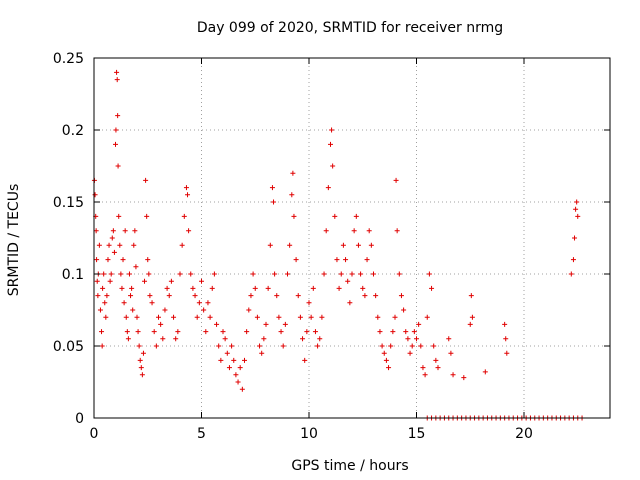  Describe the element at coordinates (524, 434) in the screenshot. I see `x-tick-label: 20` at that location.